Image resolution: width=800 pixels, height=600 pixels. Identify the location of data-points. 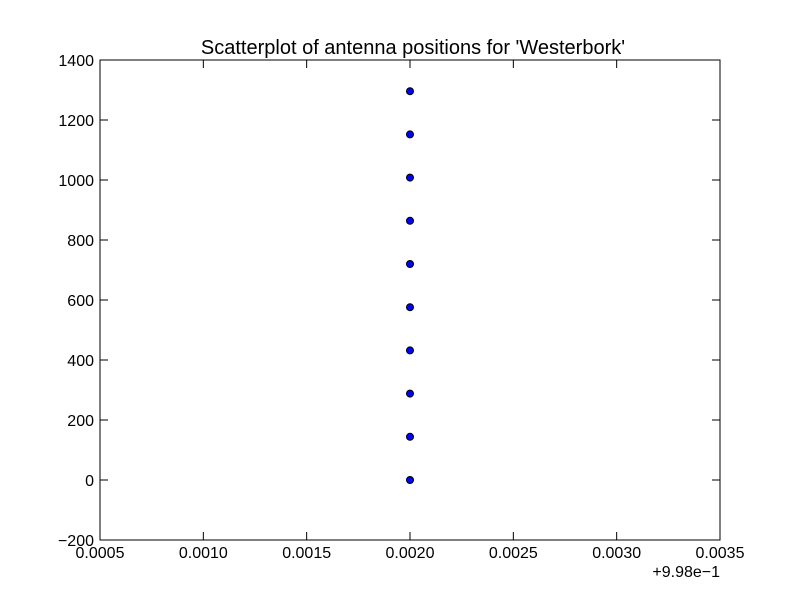
(410, 285).